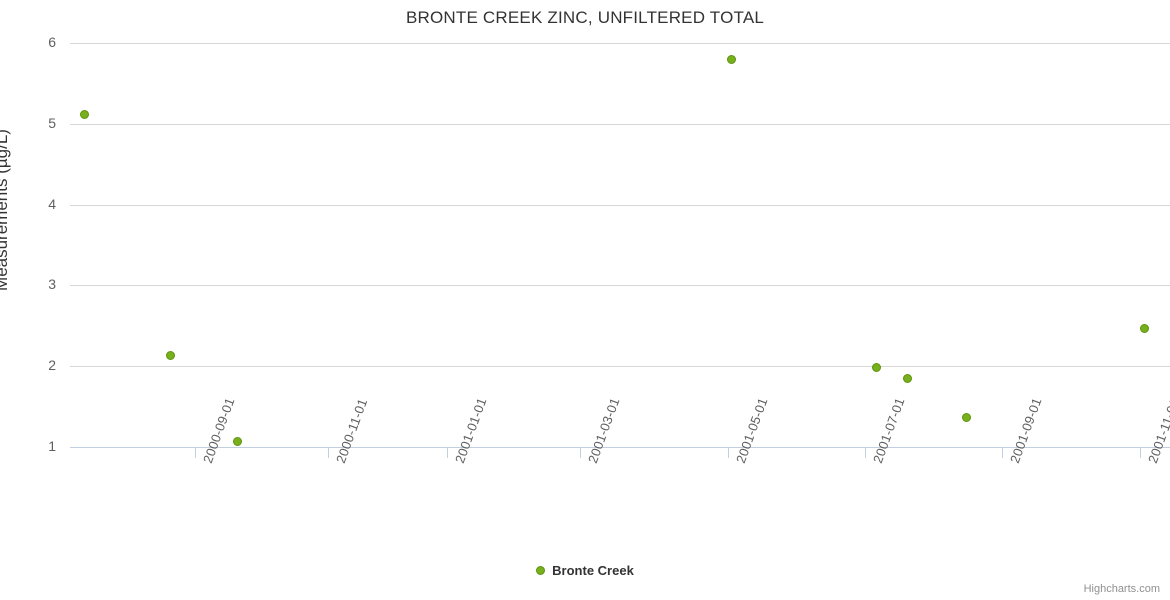 The image size is (1170, 600). Describe the element at coordinates (5, 210) in the screenshot. I see `y-axis-title: Measurements (µg/L)` at that location.